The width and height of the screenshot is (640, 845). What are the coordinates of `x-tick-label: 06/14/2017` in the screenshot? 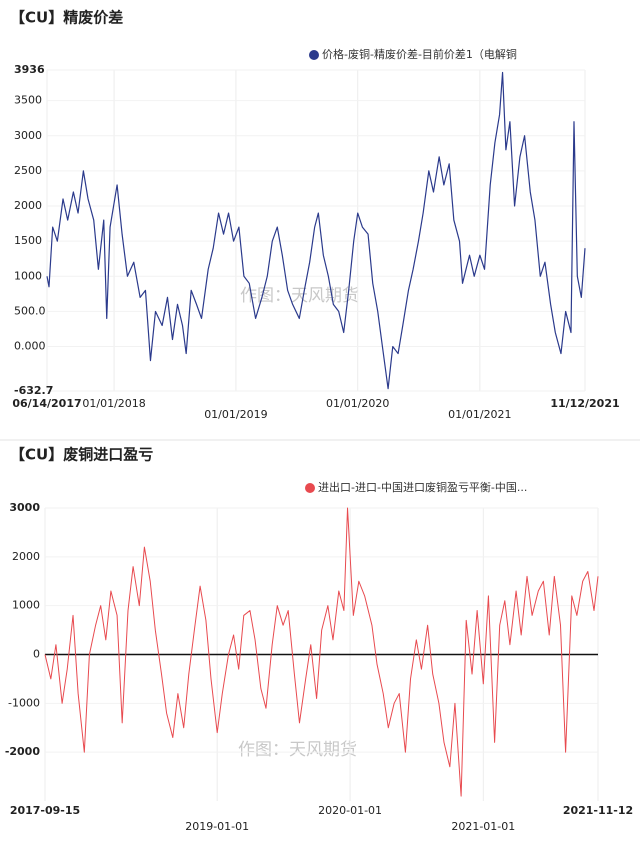 It's located at (46, 403).